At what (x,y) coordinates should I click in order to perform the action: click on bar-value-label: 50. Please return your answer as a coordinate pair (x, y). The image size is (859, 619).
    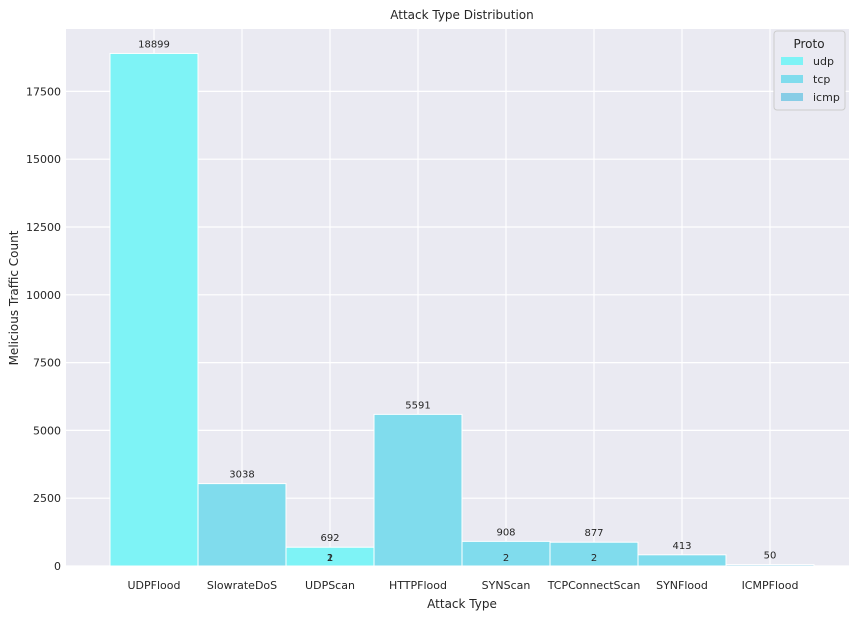
    Looking at the image, I should click on (770, 556).